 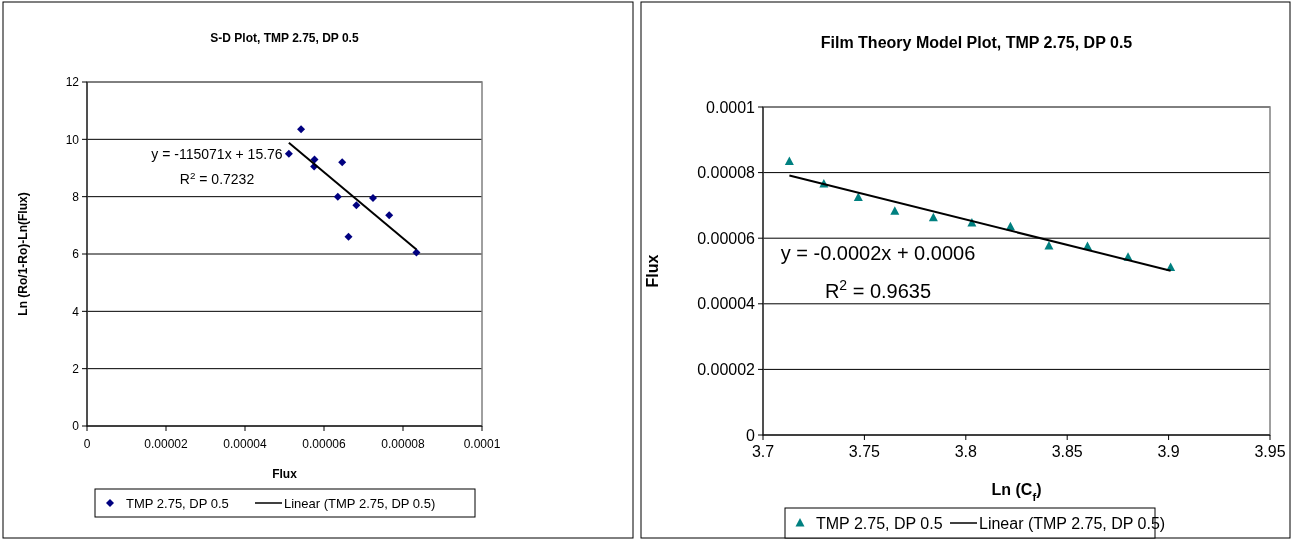 What do you see at coordinates (72, 139) in the screenshot?
I see `y-tick-label: 10` at bounding box center [72, 139].